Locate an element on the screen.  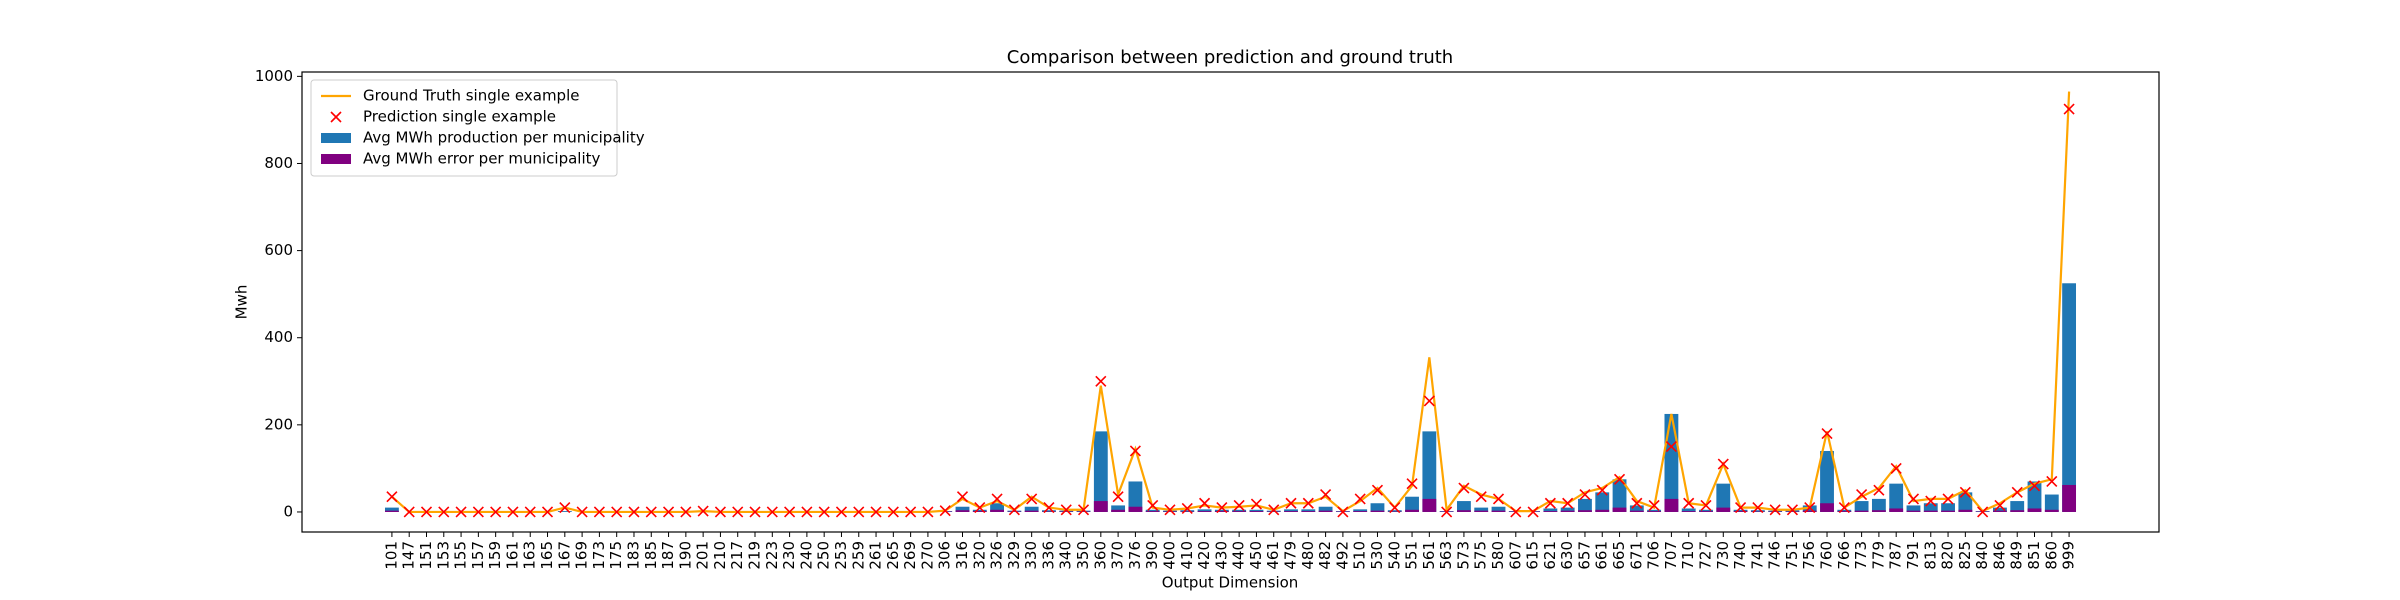
x-tick-label: 270 is located at coordinates (927, 555).